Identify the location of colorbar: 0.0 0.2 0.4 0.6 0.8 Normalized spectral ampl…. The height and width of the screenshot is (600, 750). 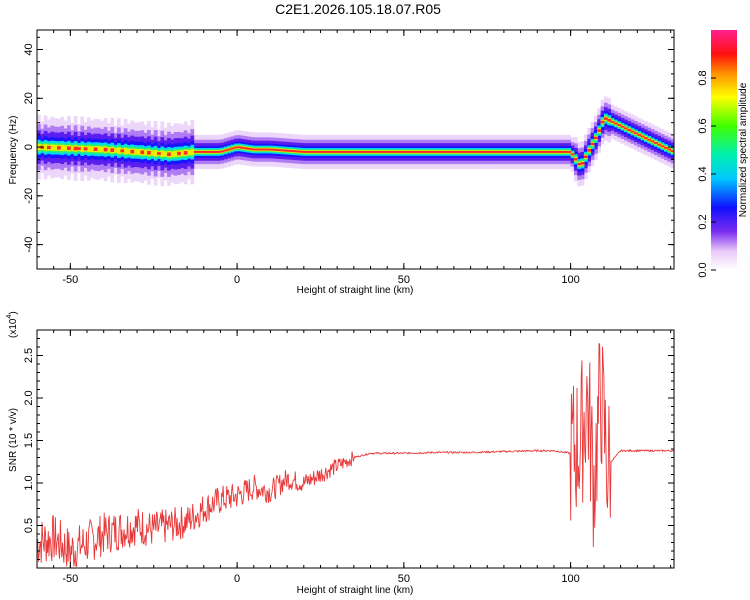
(723, 154).